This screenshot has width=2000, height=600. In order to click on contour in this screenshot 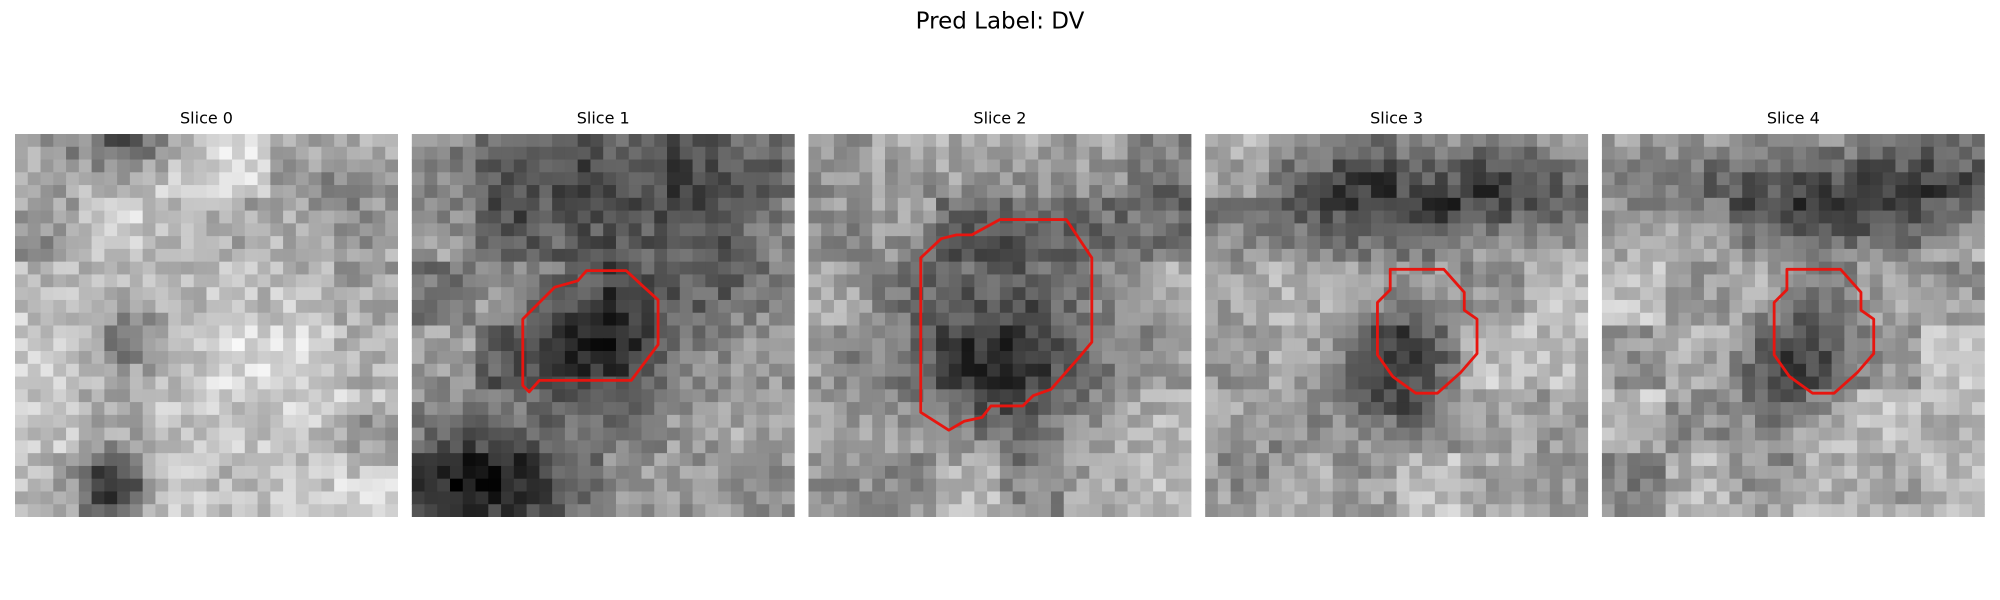, I will do `click(1006, 325)`.